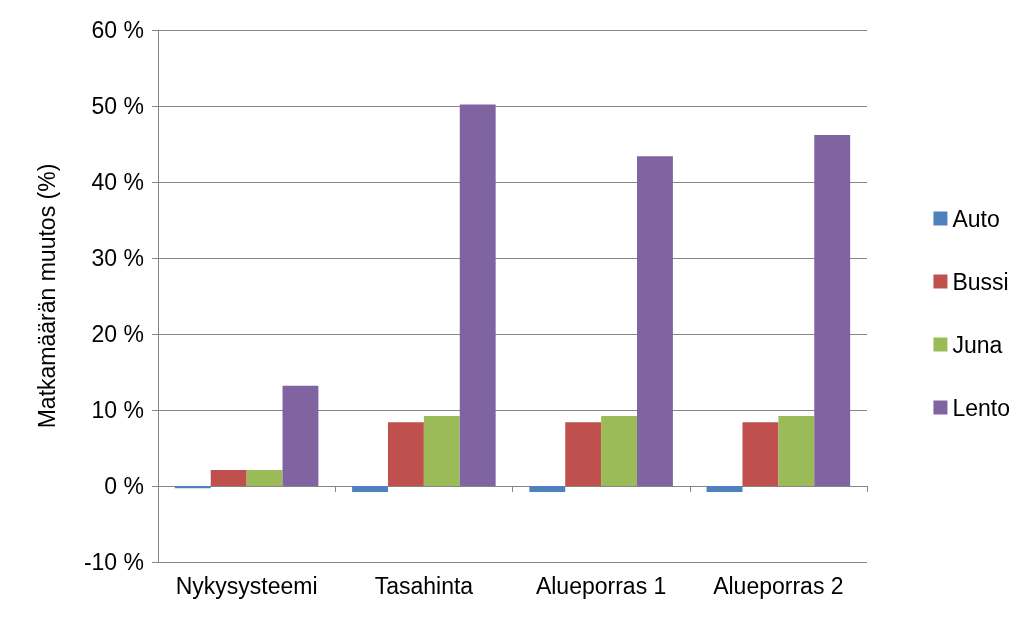  Describe the element at coordinates (117, 258) in the screenshot. I see `y-tick-label: 30 %` at that location.